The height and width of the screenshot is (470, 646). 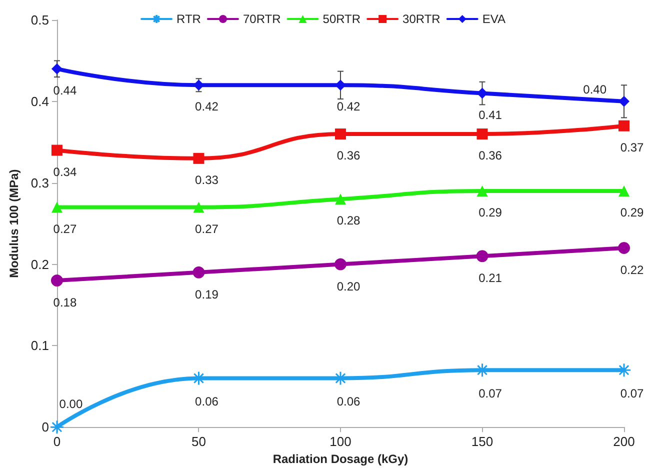 What do you see at coordinates (65, 303) in the screenshot?
I see `data-label: 0.18` at bounding box center [65, 303].